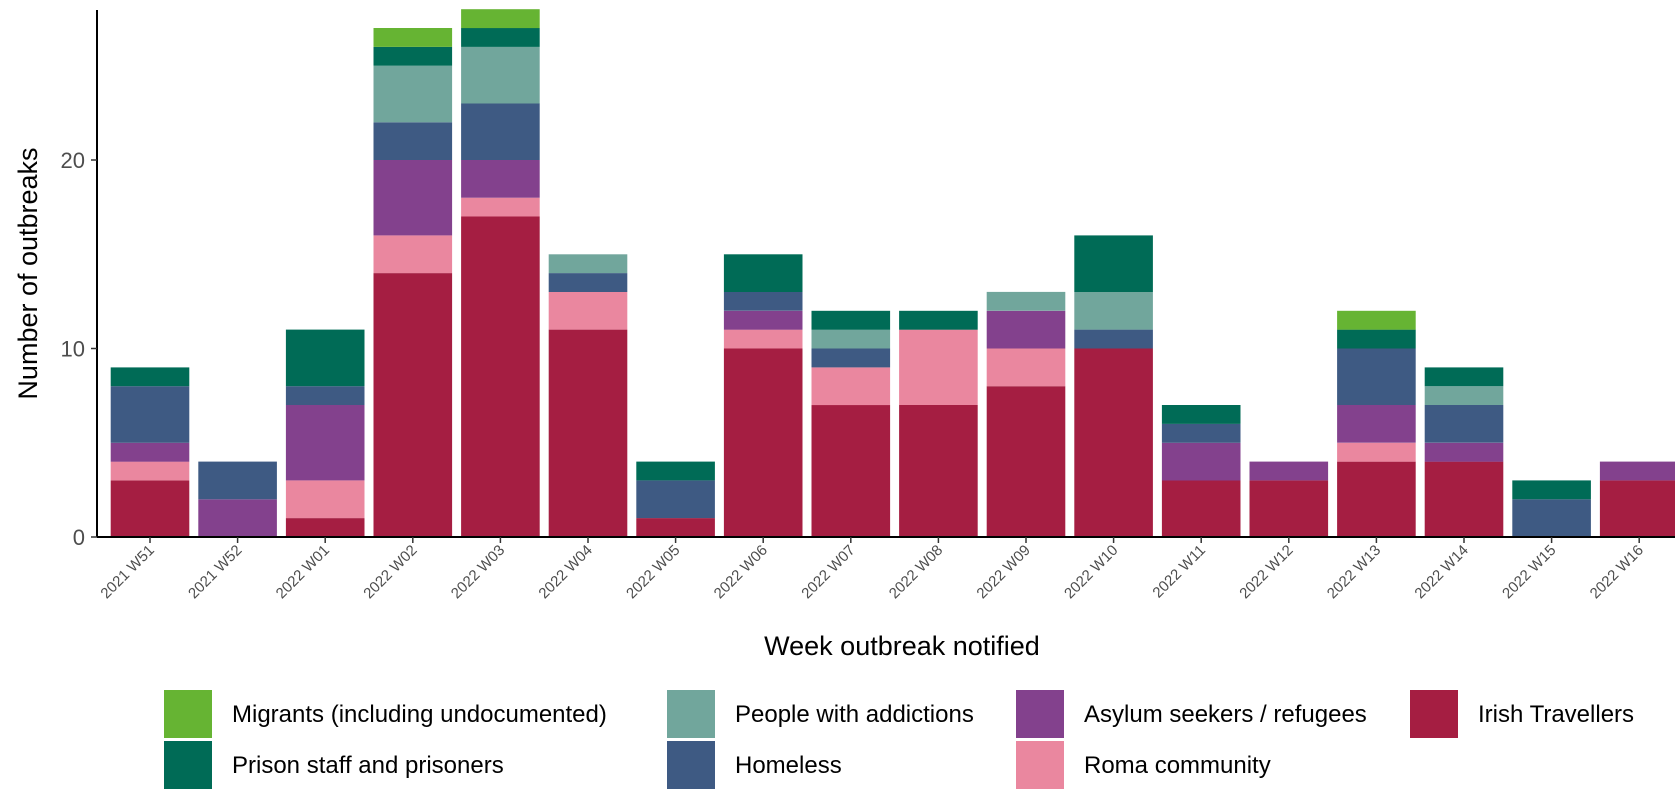  Describe the element at coordinates (741, 572) in the screenshot. I see `x-tick-label: 2022 W06` at that location.